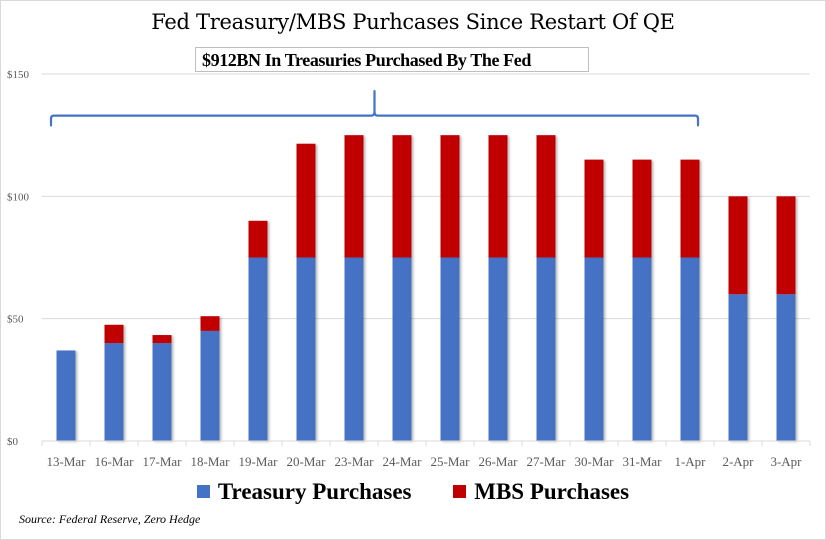 The height and width of the screenshot is (540, 826). What do you see at coordinates (110, 519) in the screenshot?
I see `source-note: Source: Federal Reserve, Zero Hedge` at bounding box center [110, 519].